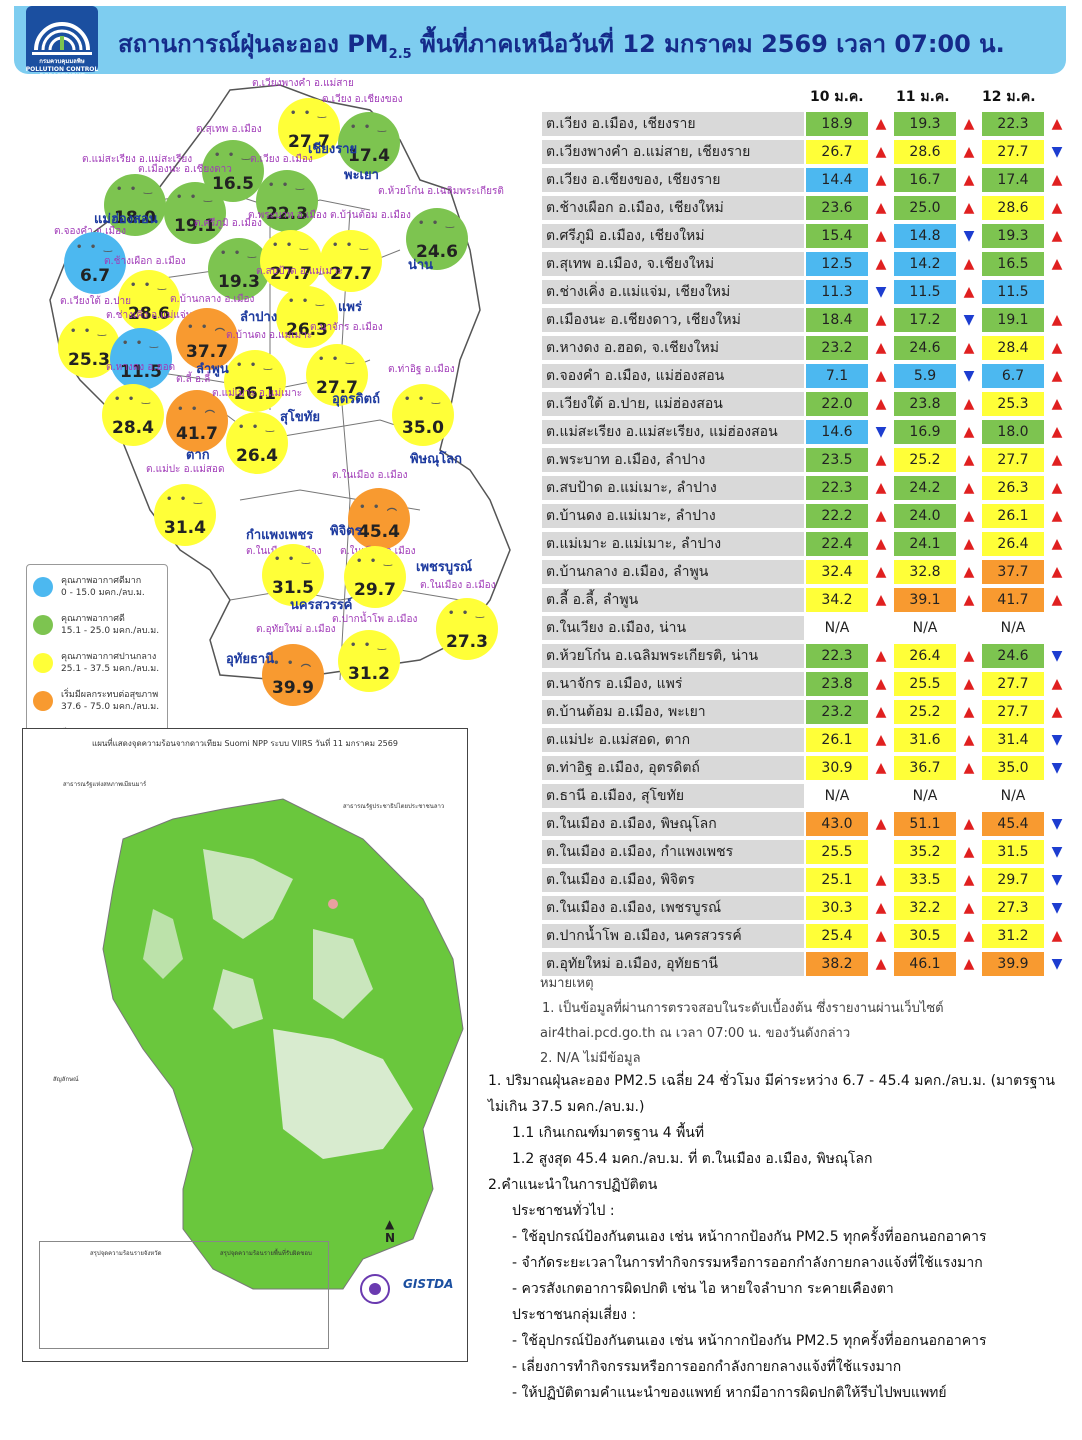  Describe the element at coordinates (212, 369) in the screenshot. I see `province-label: ลำพูน` at that location.